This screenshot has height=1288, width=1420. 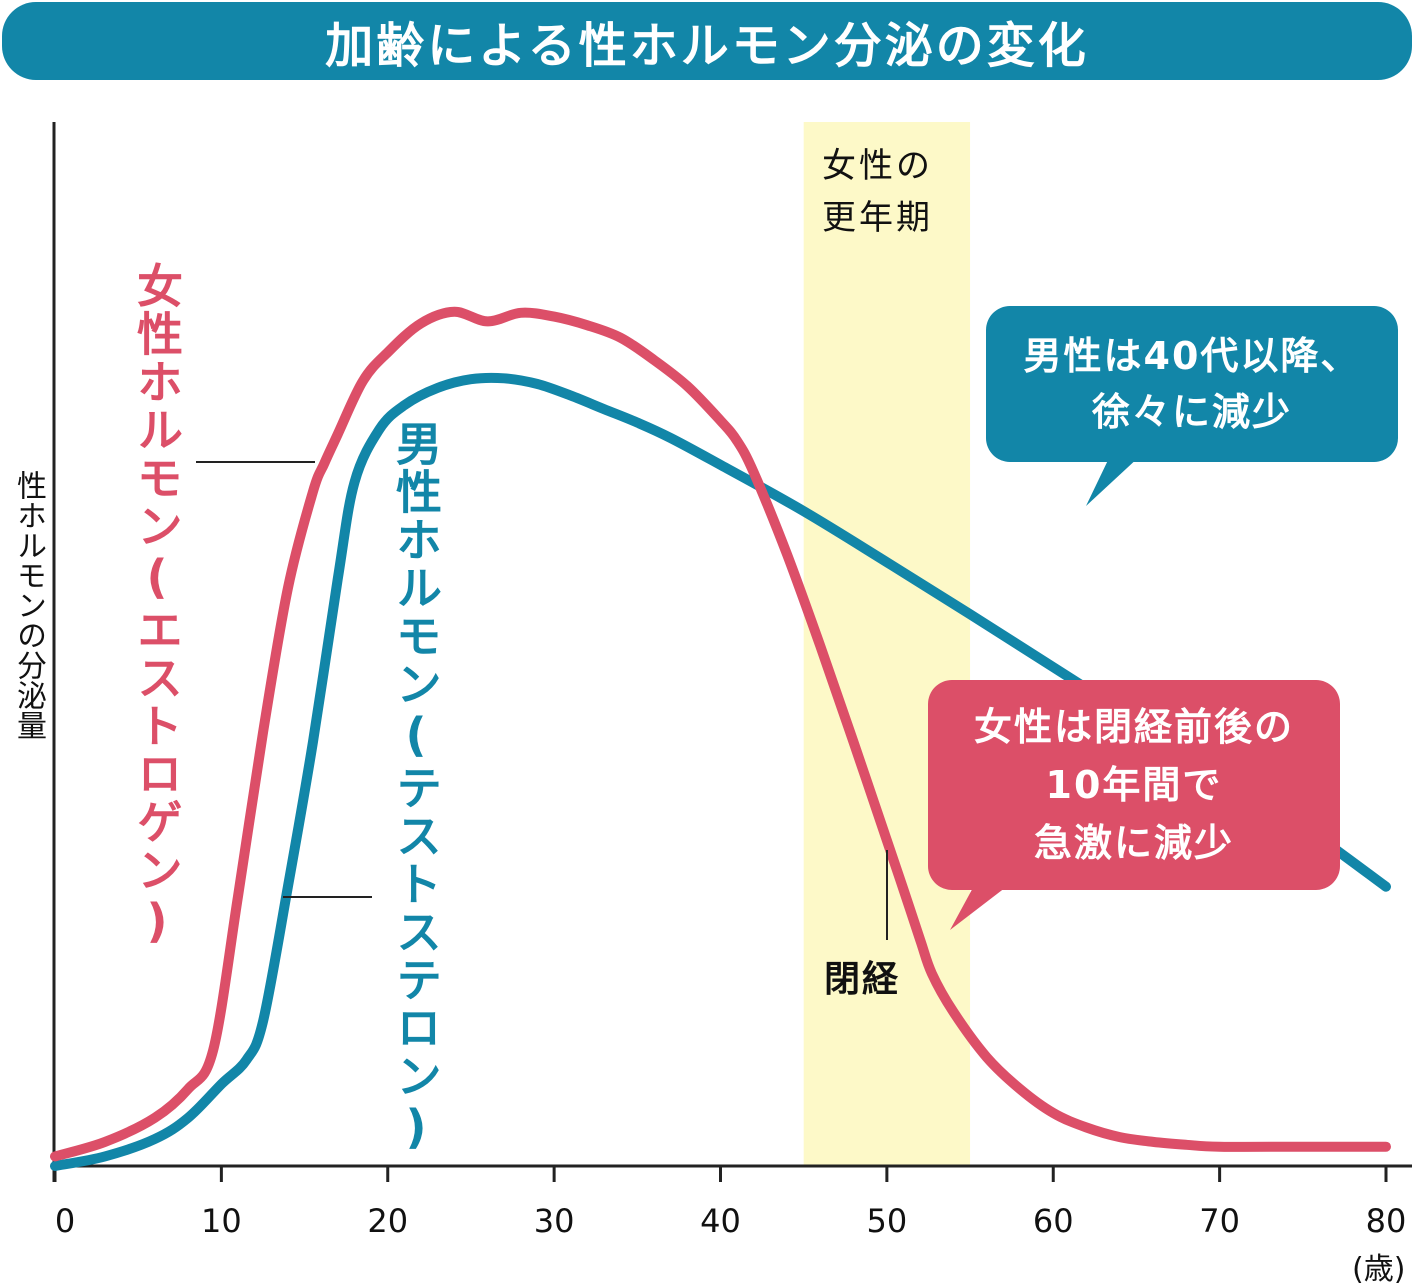 What do you see at coordinates (720, 1221) in the screenshot?
I see `x-tick-label: 40` at bounding box center [720, 1221].